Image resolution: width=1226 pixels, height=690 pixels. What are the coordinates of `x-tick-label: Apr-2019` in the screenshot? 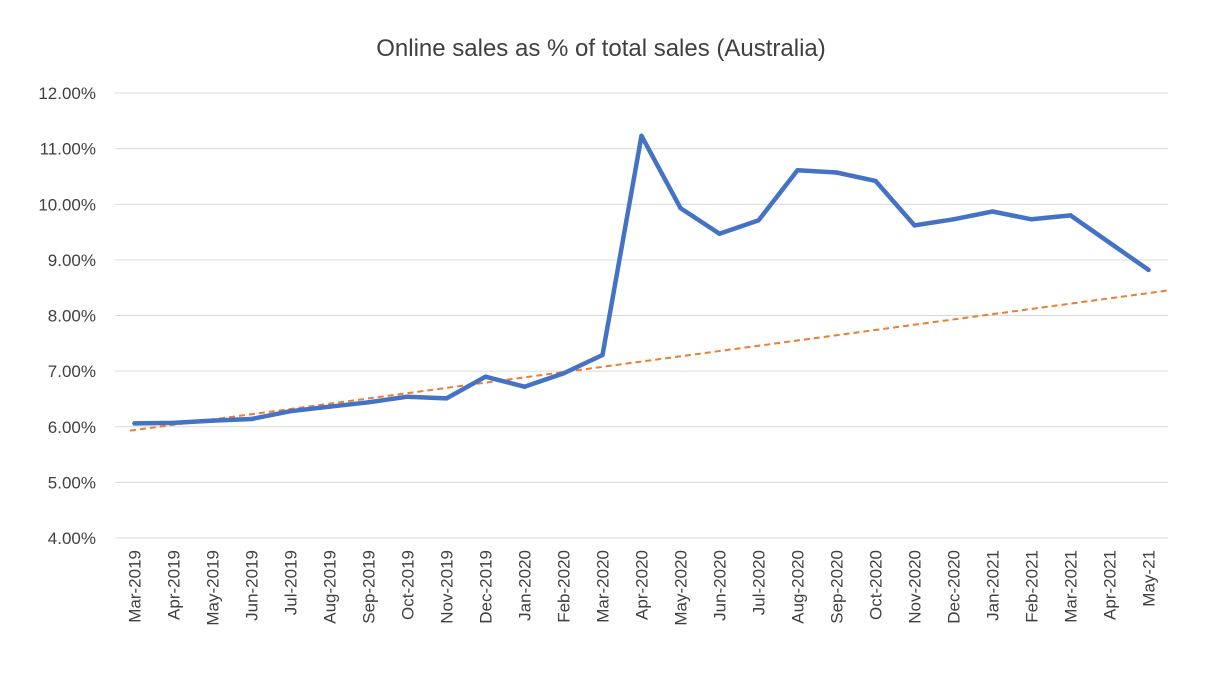 It's located at (174, 585).